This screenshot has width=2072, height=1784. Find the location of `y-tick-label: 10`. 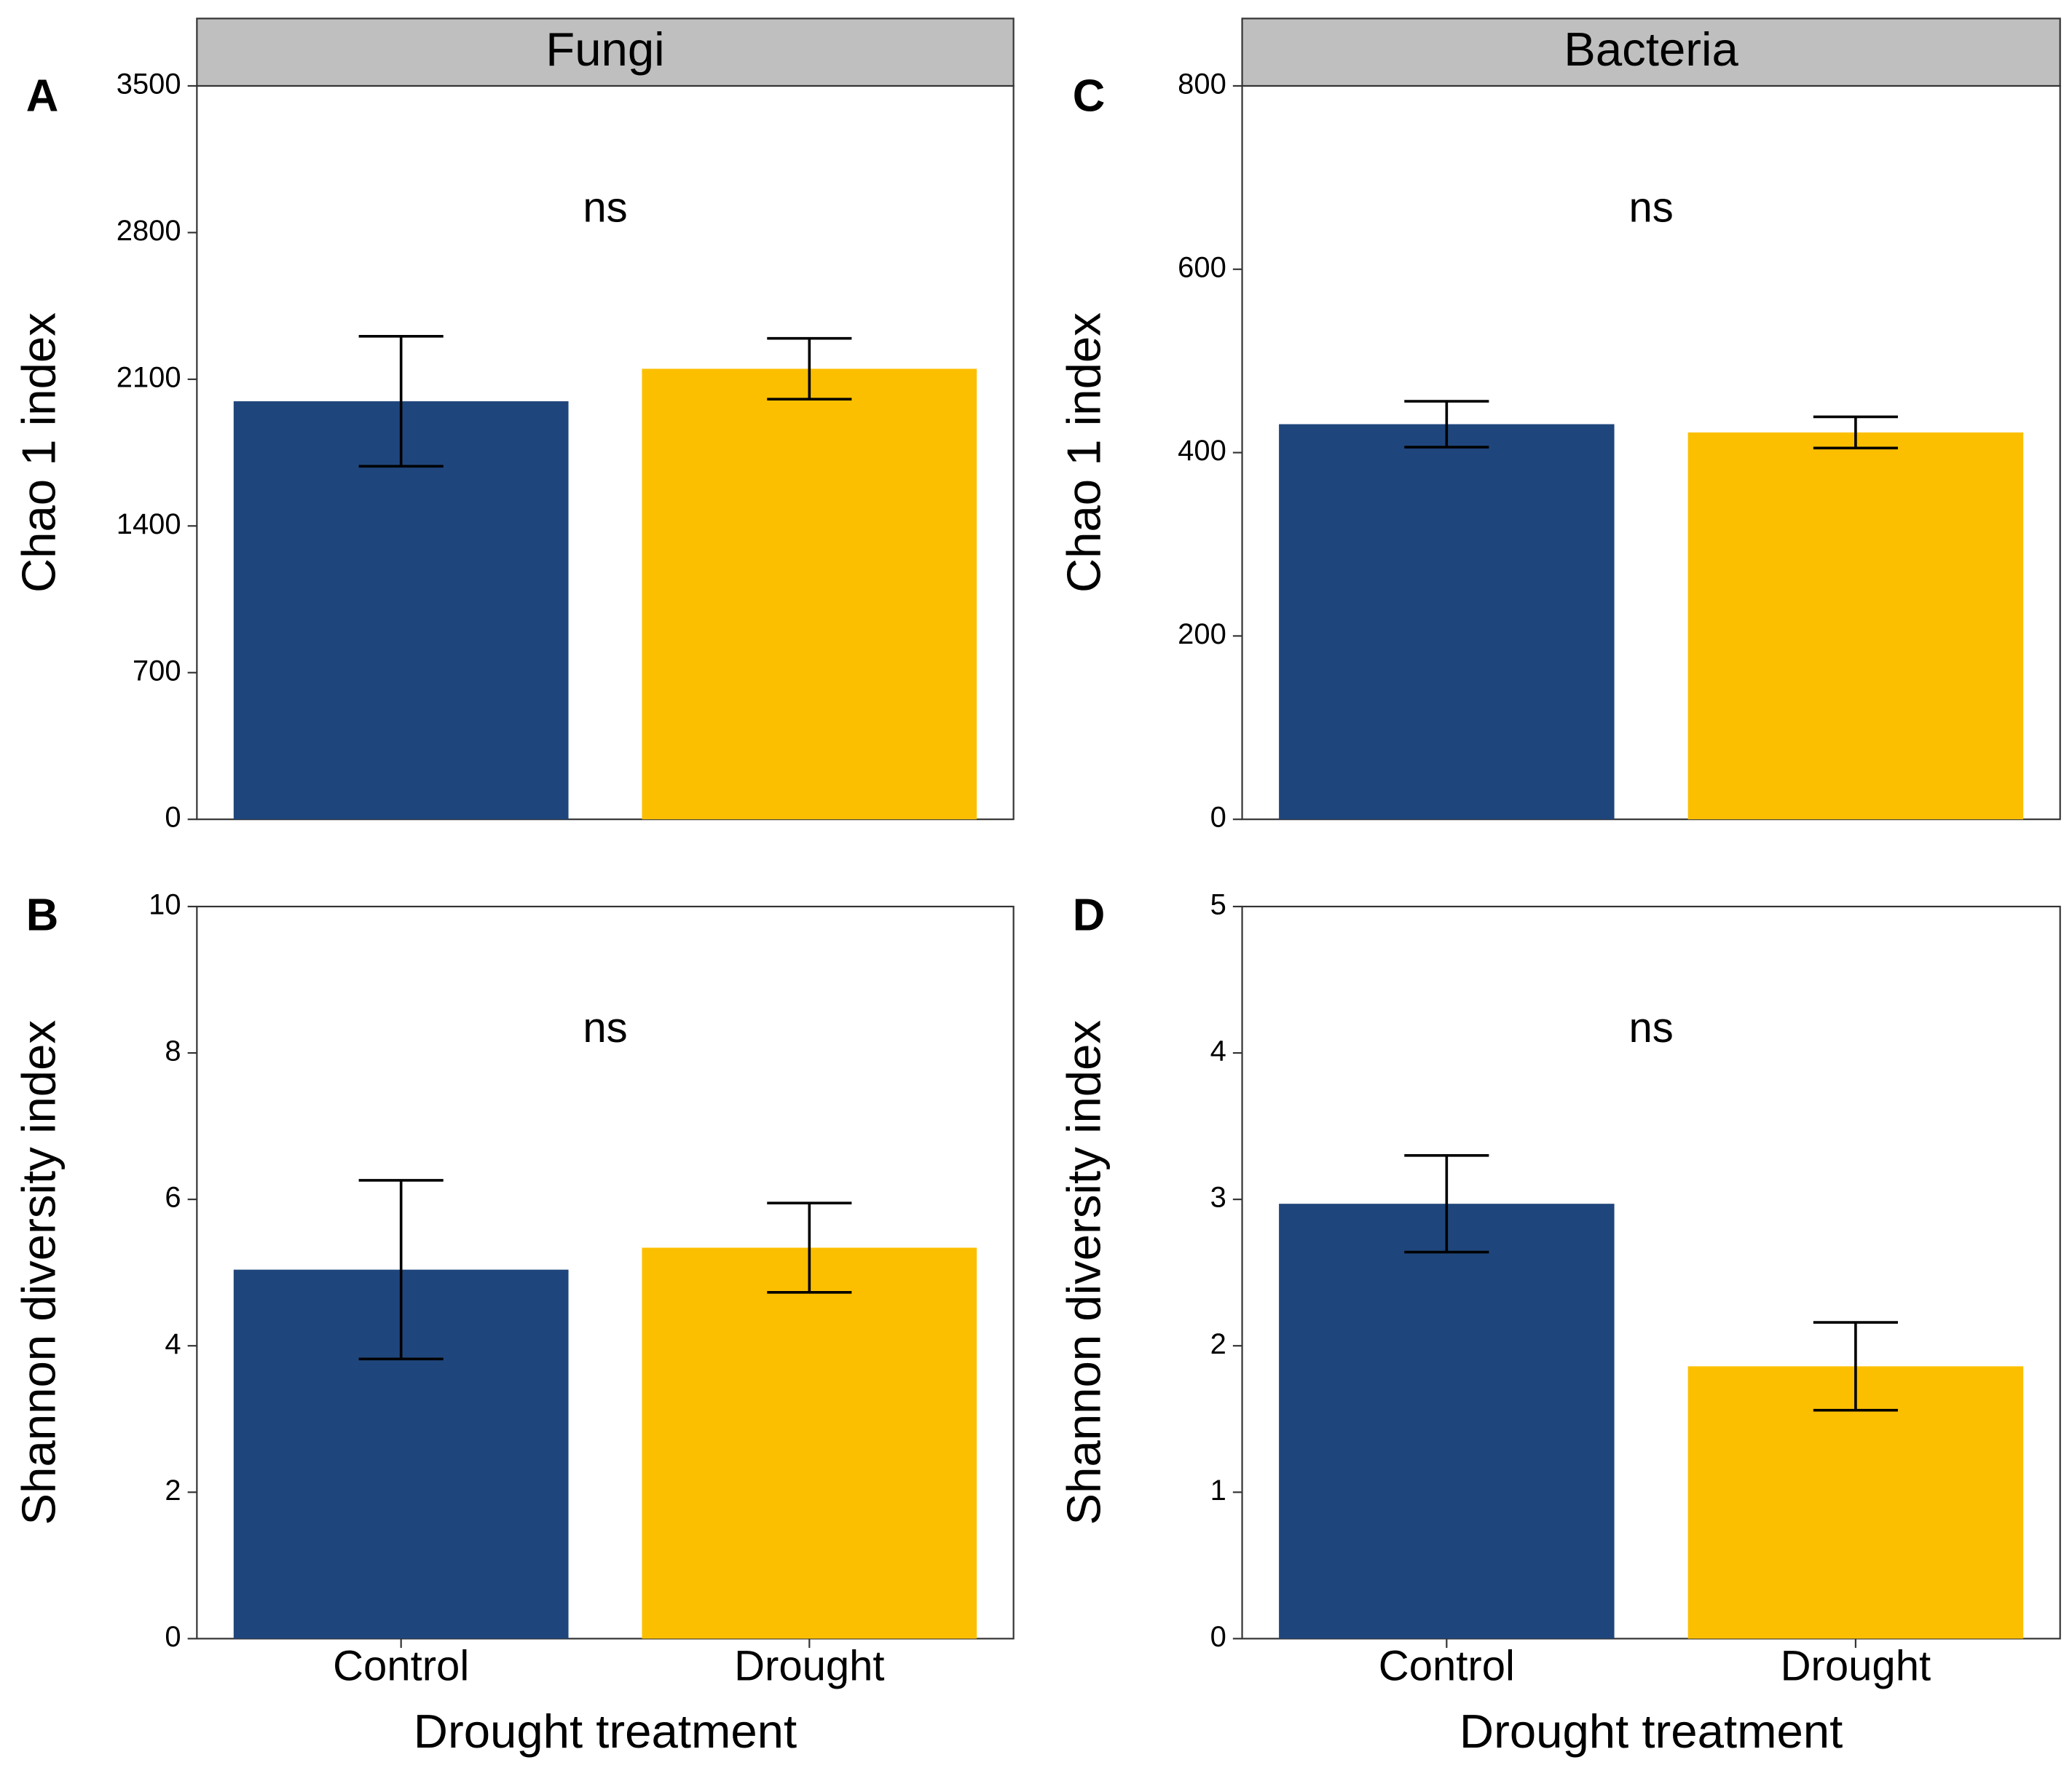

y-tick-label: 10 is located at coordinates (165, 905).